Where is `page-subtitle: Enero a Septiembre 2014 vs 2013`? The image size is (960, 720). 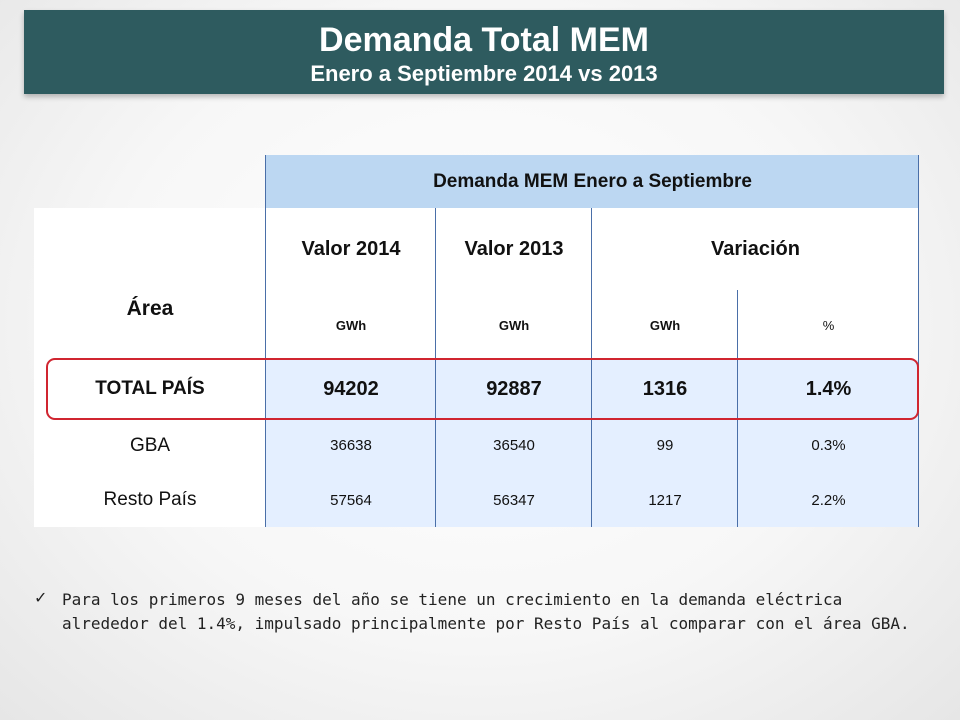
page-subtitle: Enero a Septiembre 2014 vs 2013 is located at coordinates (484, 73).